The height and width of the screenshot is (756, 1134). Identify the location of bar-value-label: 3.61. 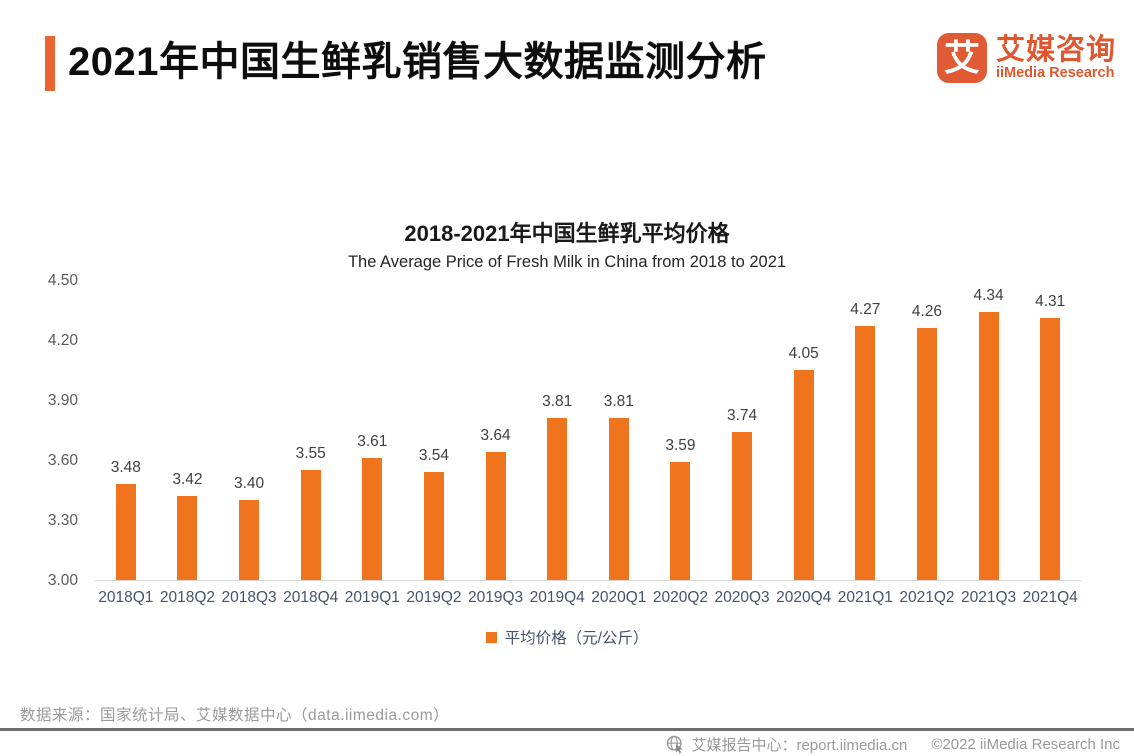
(372, 441).